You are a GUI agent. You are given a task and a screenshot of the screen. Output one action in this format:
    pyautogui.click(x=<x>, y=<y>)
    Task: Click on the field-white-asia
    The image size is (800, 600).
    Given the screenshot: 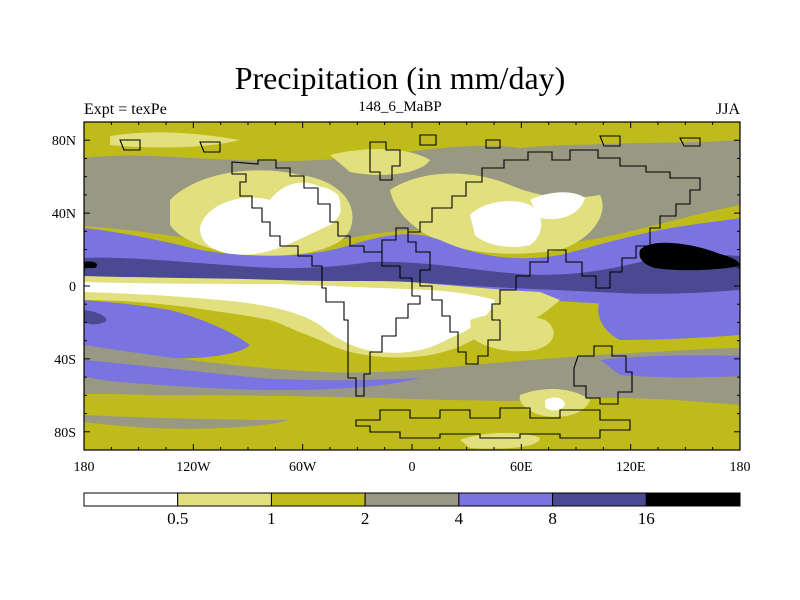 What is the action you would take?
    pyautogui.click(x=506, y=224)
    